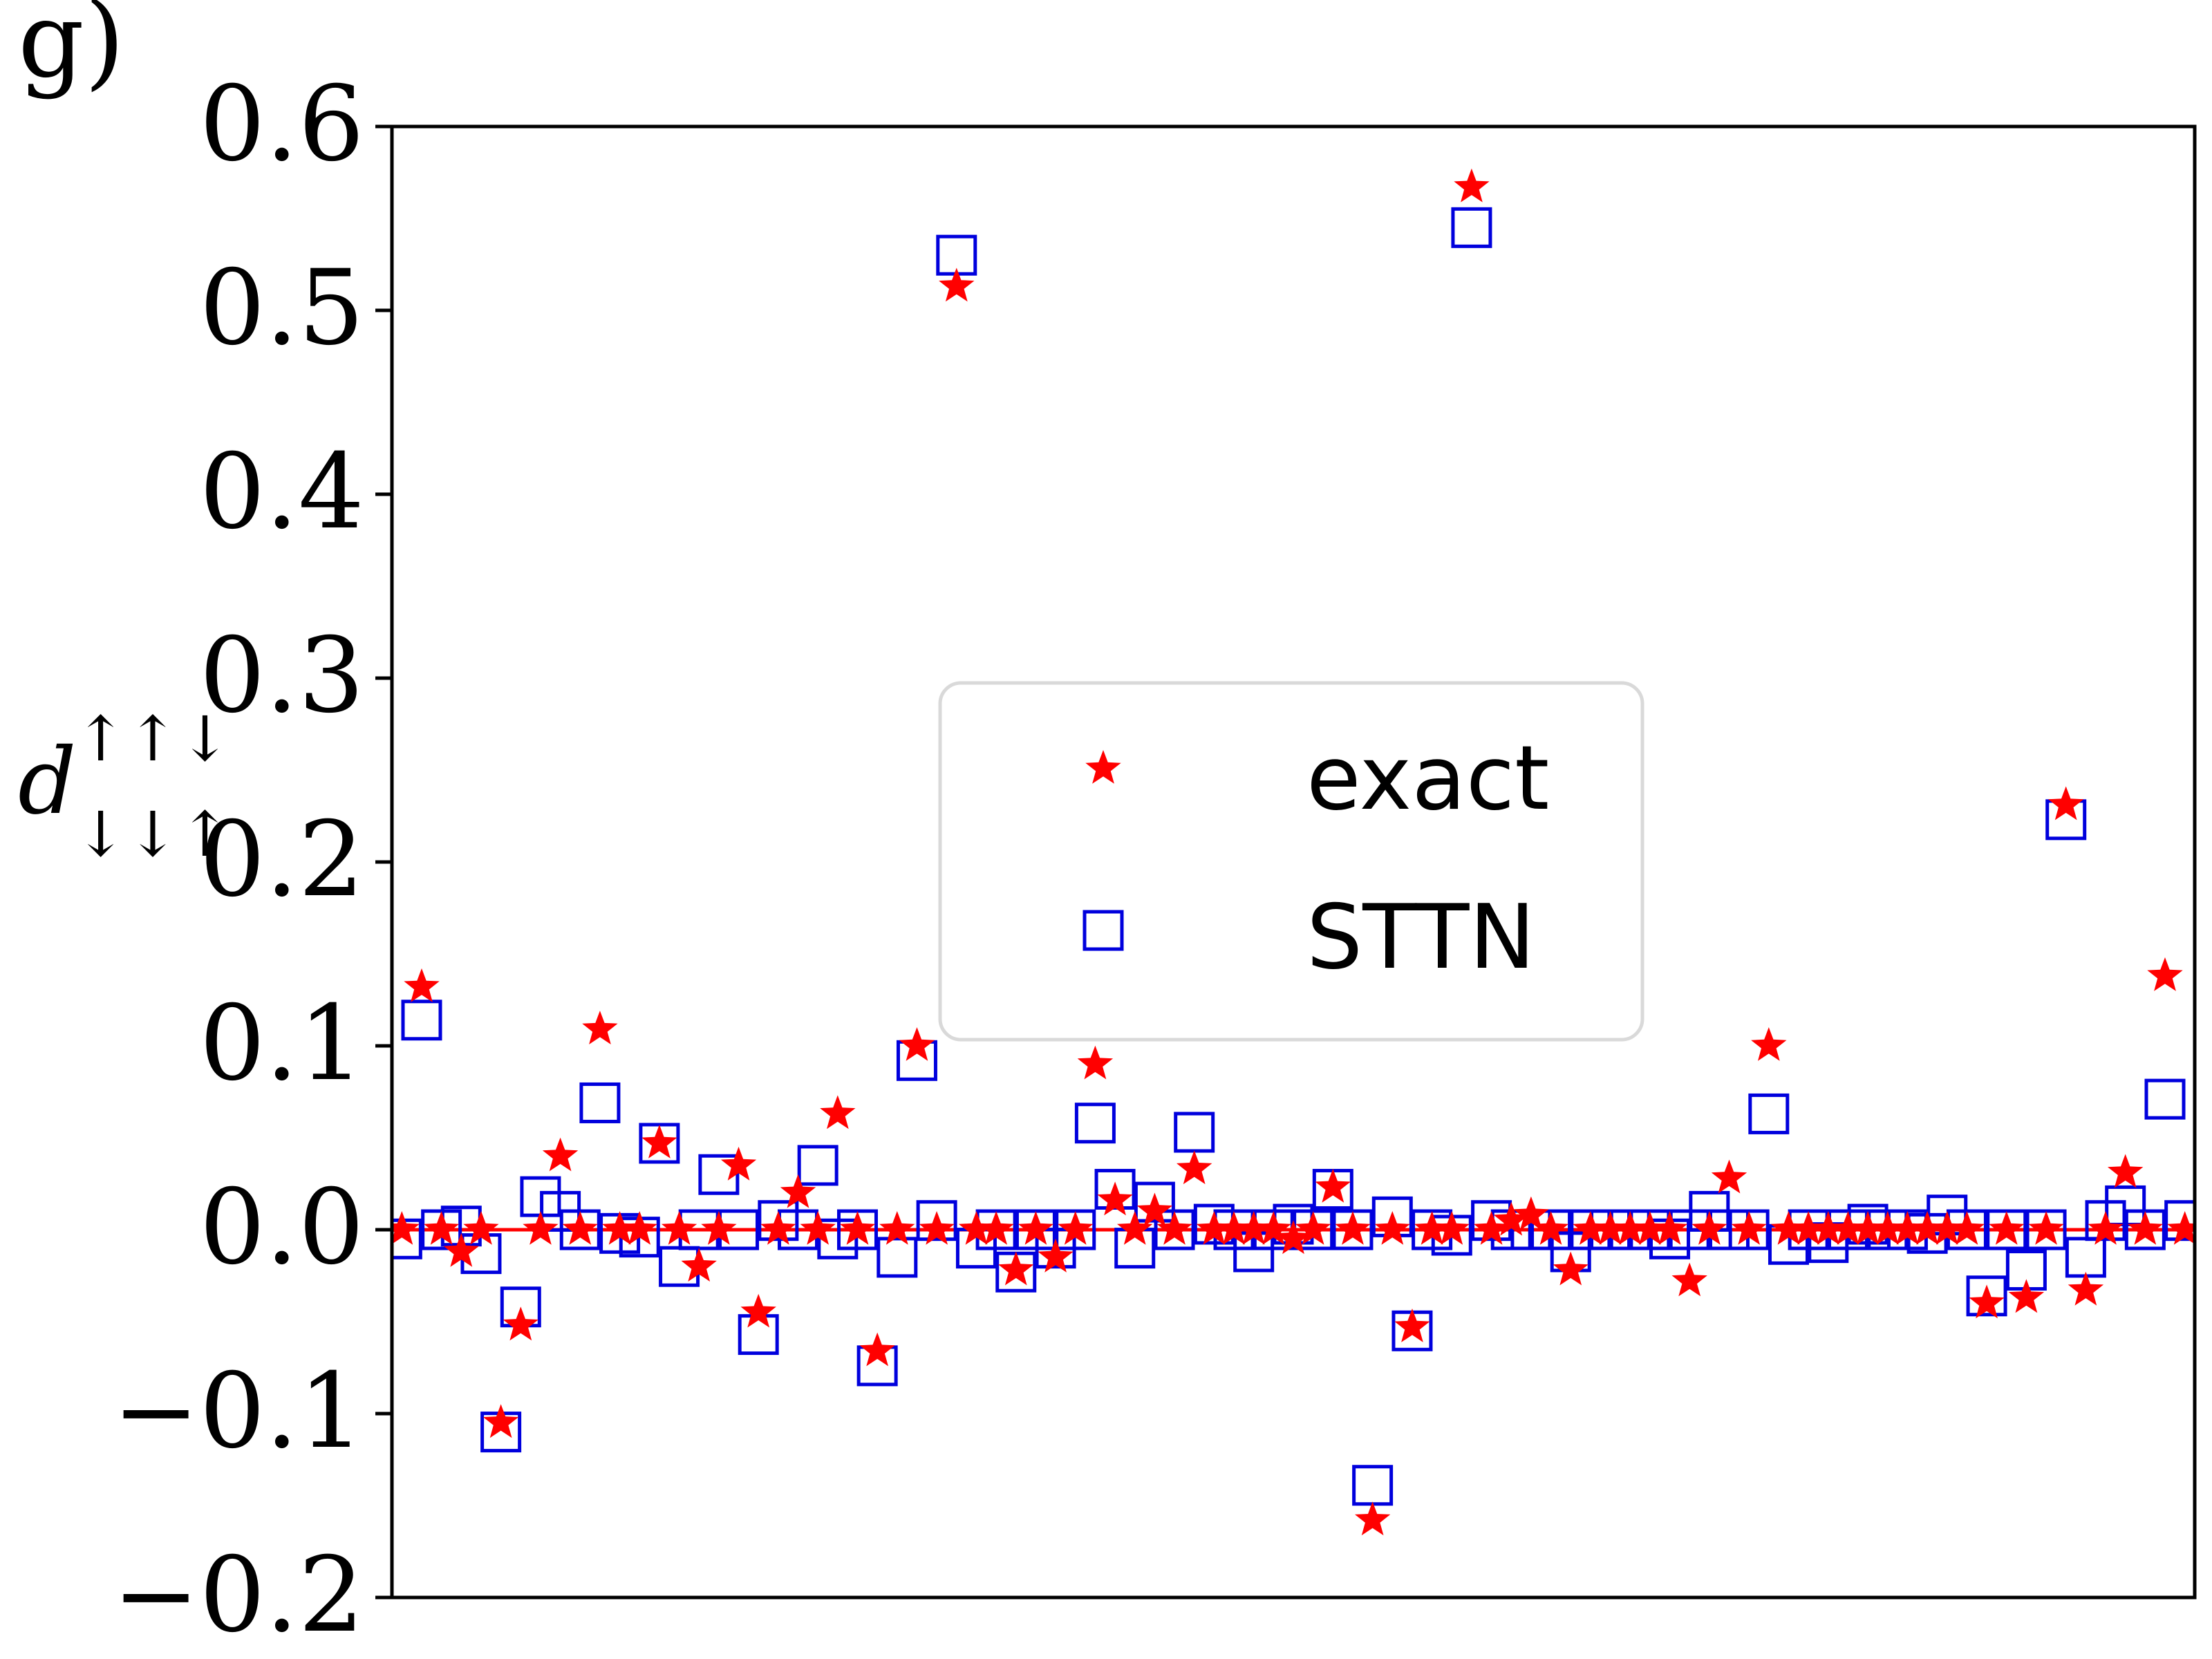  I want to click on y-tick-label: 0.1, so click(281, 1044).